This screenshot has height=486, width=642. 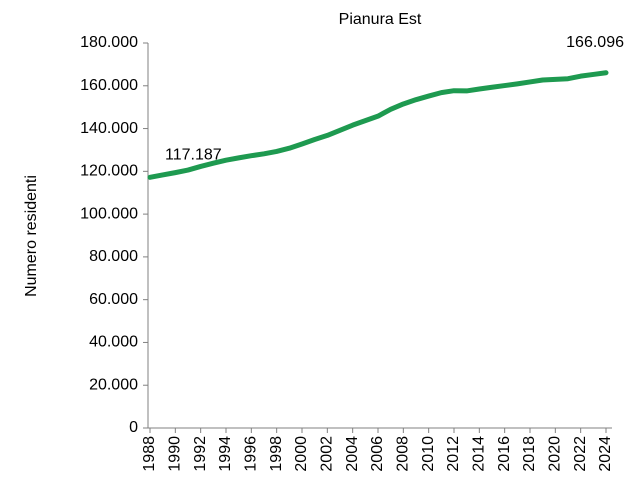 I want to click on x-tick-label: 1992, so click(x=200, y=454).